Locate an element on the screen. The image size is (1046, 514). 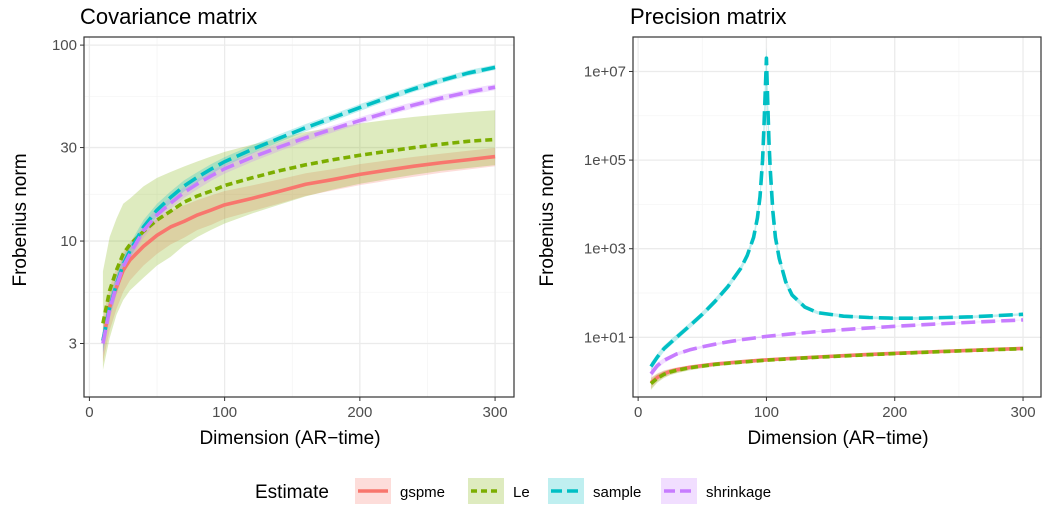
legend-item-sample: sample is located at coordinates (594, 491).